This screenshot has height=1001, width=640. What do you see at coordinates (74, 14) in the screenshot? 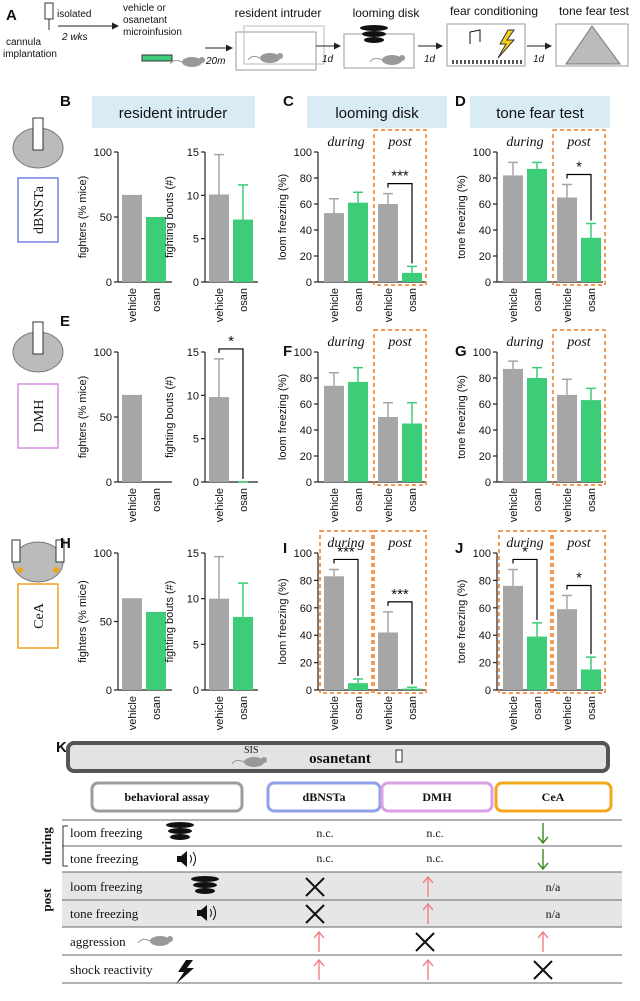
I see `housing-label: isolated` at bounding box center [74, 14].